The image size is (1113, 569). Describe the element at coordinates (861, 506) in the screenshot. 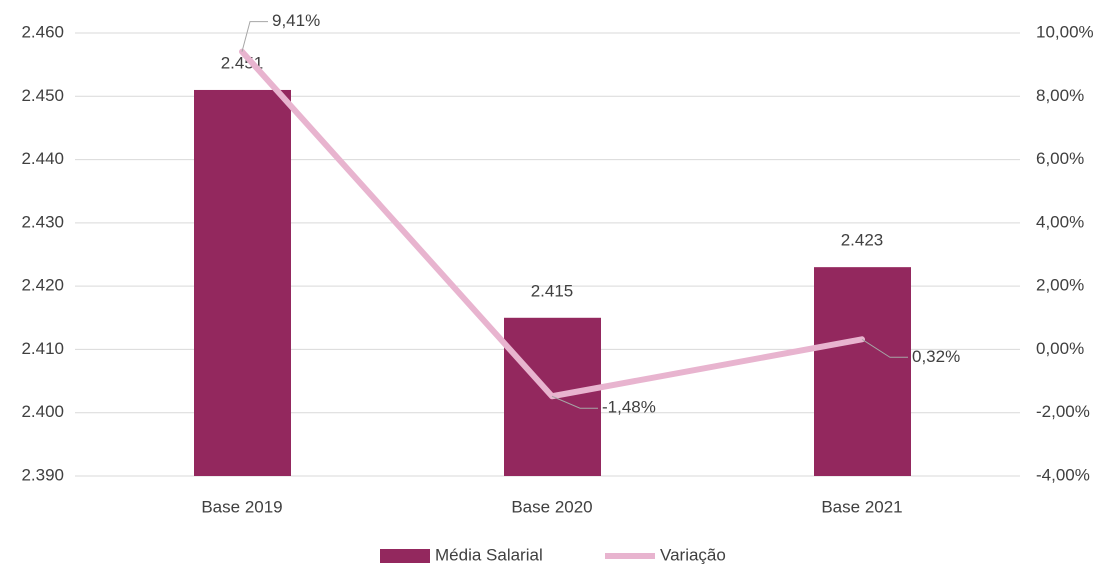

I see `x-tick-label: Base 2021` at that location.